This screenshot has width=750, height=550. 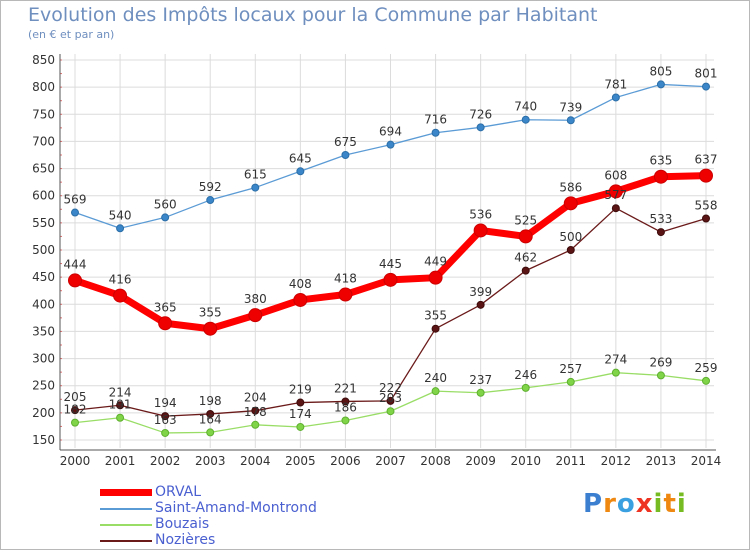 I want to click on proxiti-logo: Proxiti, so click(x=635, y=504).